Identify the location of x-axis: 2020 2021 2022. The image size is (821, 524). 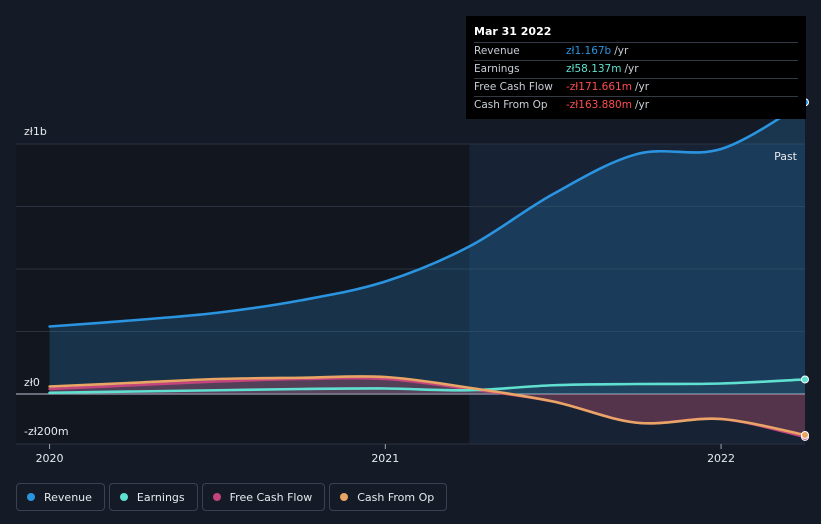
(385, 454).